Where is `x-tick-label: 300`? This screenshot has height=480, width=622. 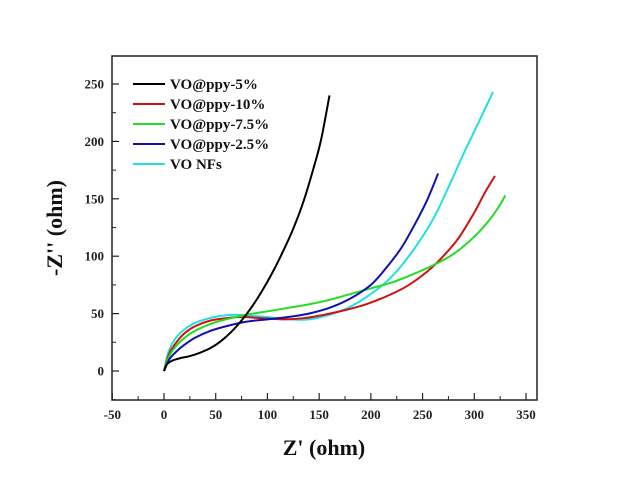
x-tick-label: 300 is located at coordinates (475, 414).